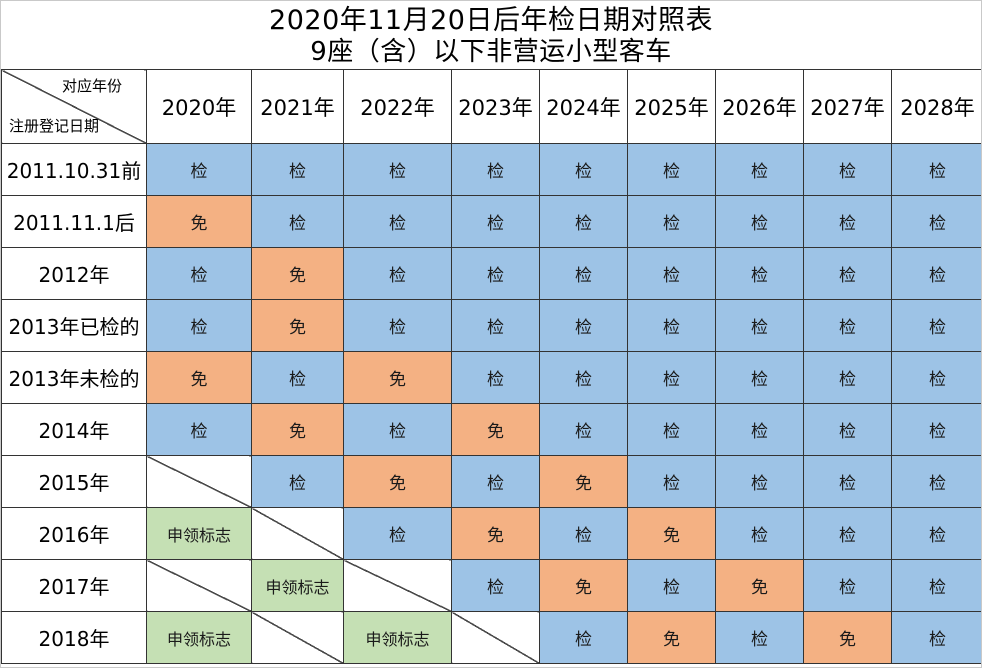 The height and width of the screenshot is (668, 982). I want to click on column-header-2026: 2026年, so click(759, 106).